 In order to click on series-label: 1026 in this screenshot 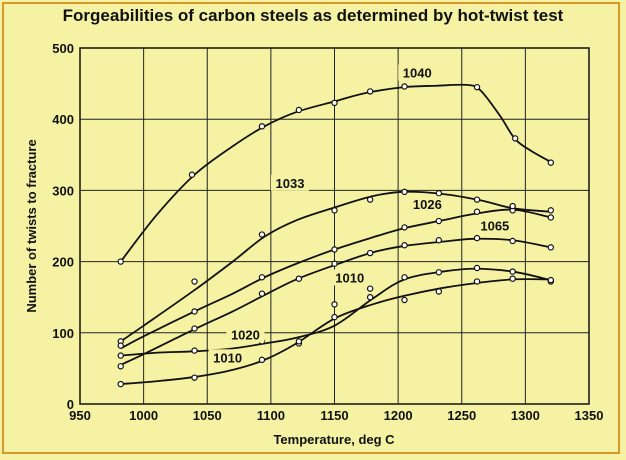, I will do `click(427, 204)`.